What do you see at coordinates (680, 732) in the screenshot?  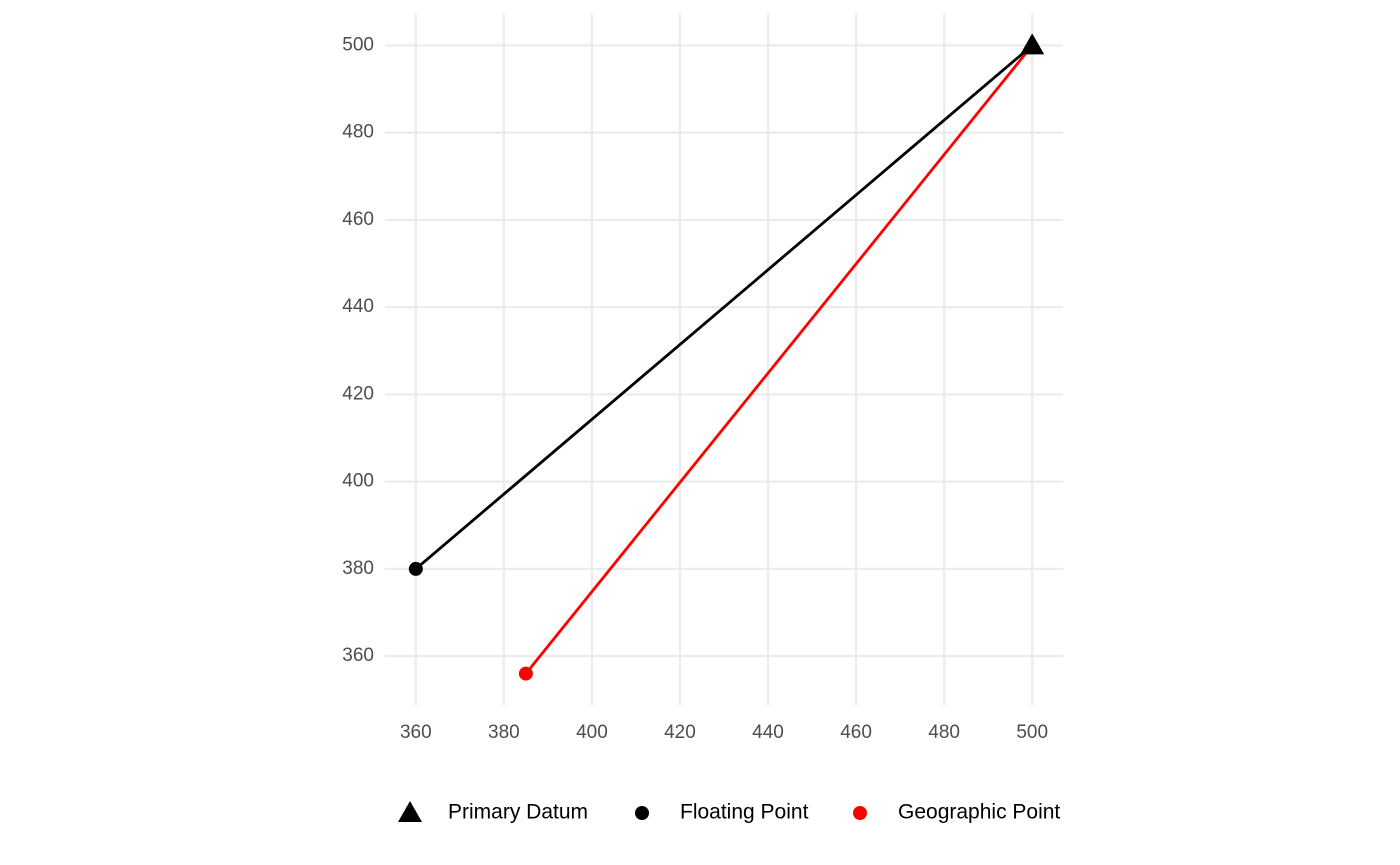 I see `x-tick-label: 420` at bounding box center [680, 732].